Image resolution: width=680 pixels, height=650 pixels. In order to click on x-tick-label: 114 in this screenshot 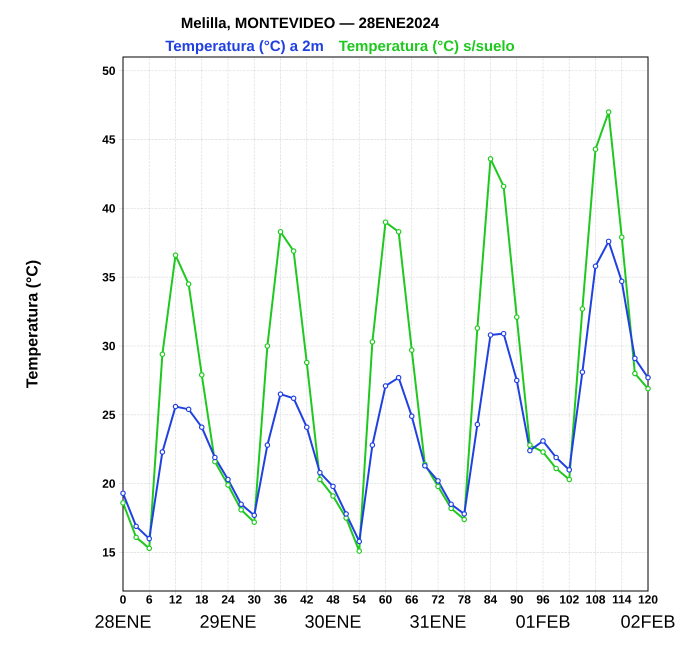, I will do `click(622, 599)`.